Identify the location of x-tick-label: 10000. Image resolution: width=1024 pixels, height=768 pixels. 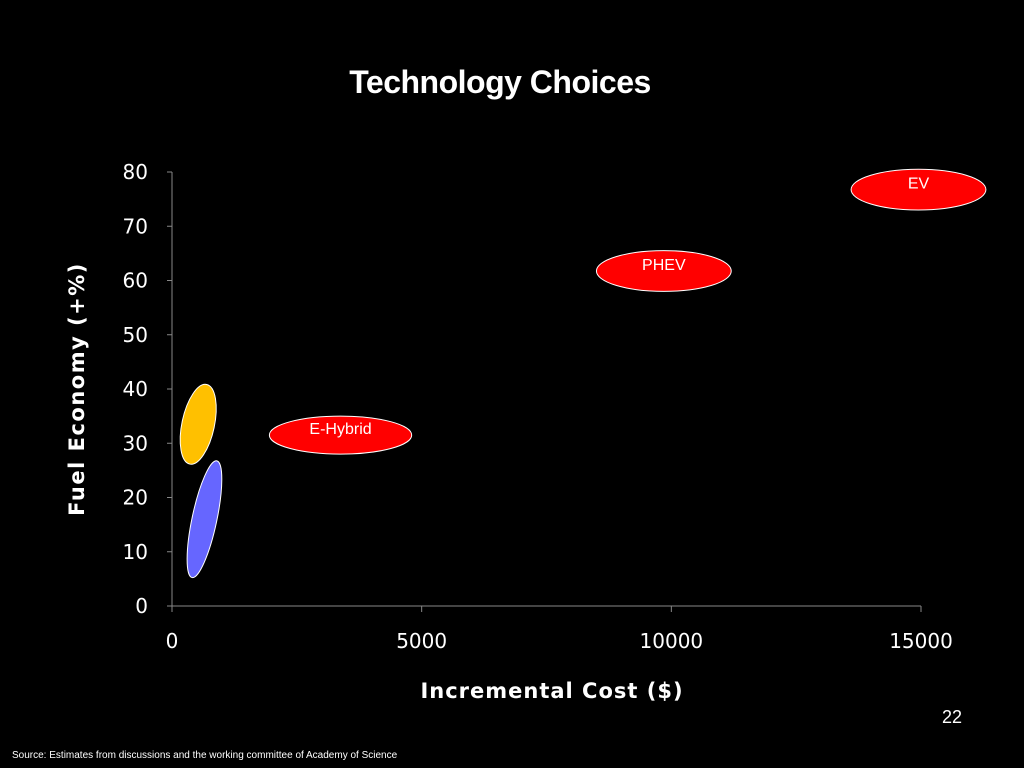
(672, 641).